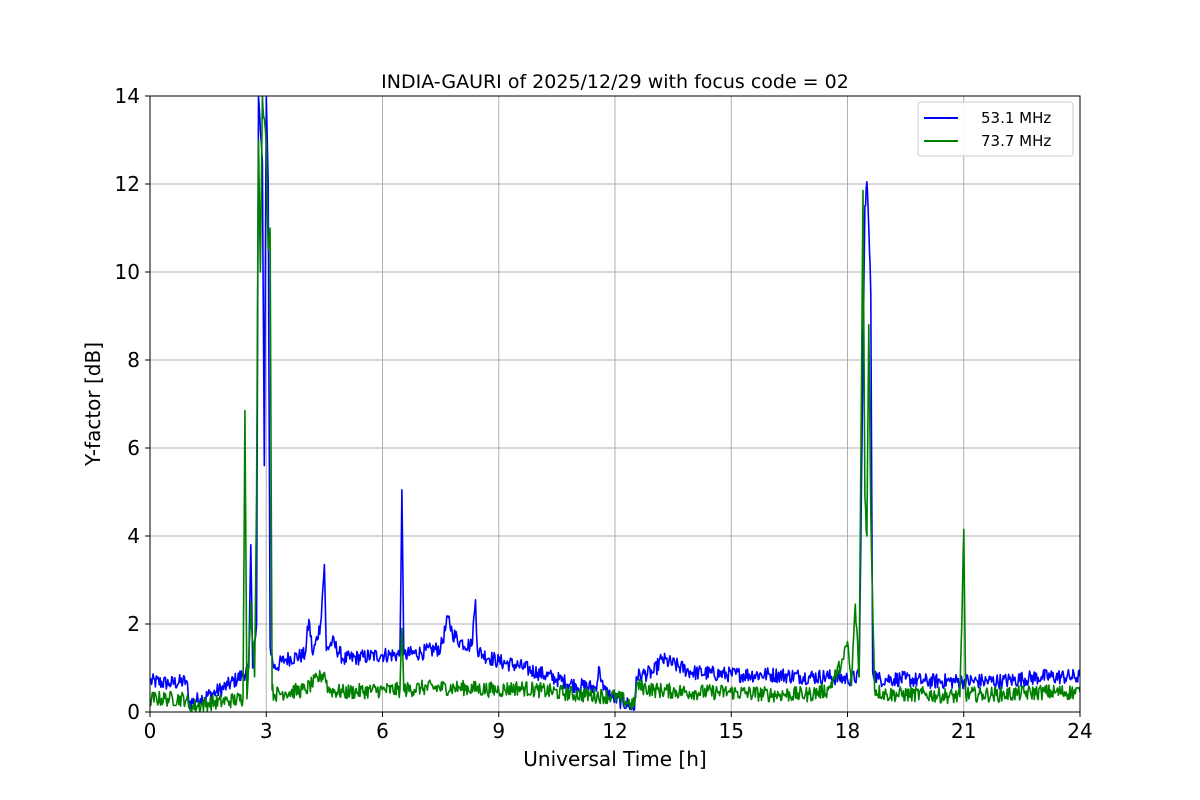 Image resolution: width=1200 pixels, height=800 pixels. I want to click on y-tick-label: 14, so click(127, 96).